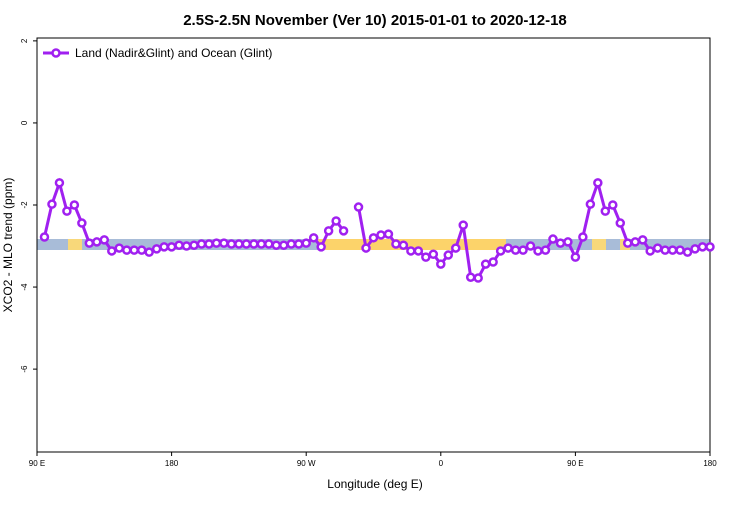 The height and width of the screenshot is (505, 750). I want to click on y-tick-label: -6, so click(24, 369).